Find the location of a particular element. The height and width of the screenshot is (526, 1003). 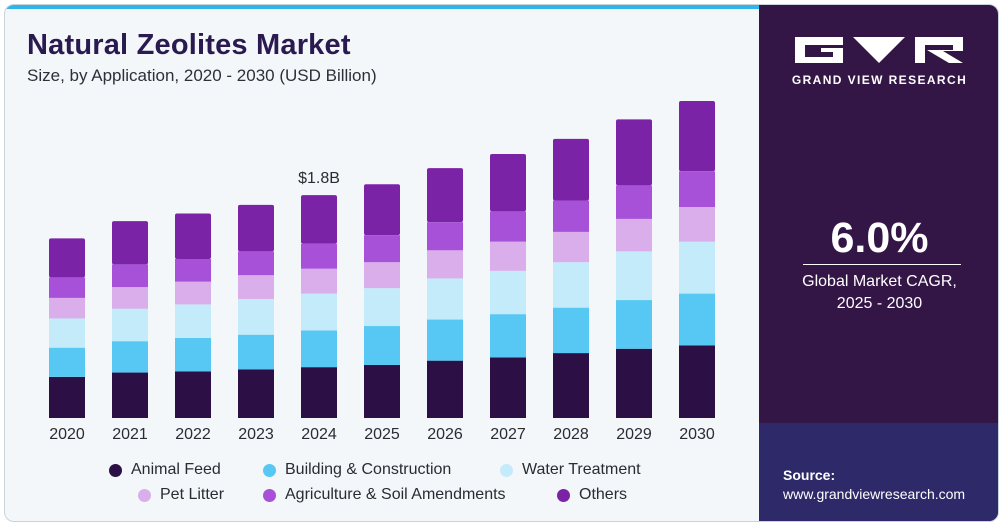

x-tick-label-2027: 2027 is located at coordinates (508, 434).